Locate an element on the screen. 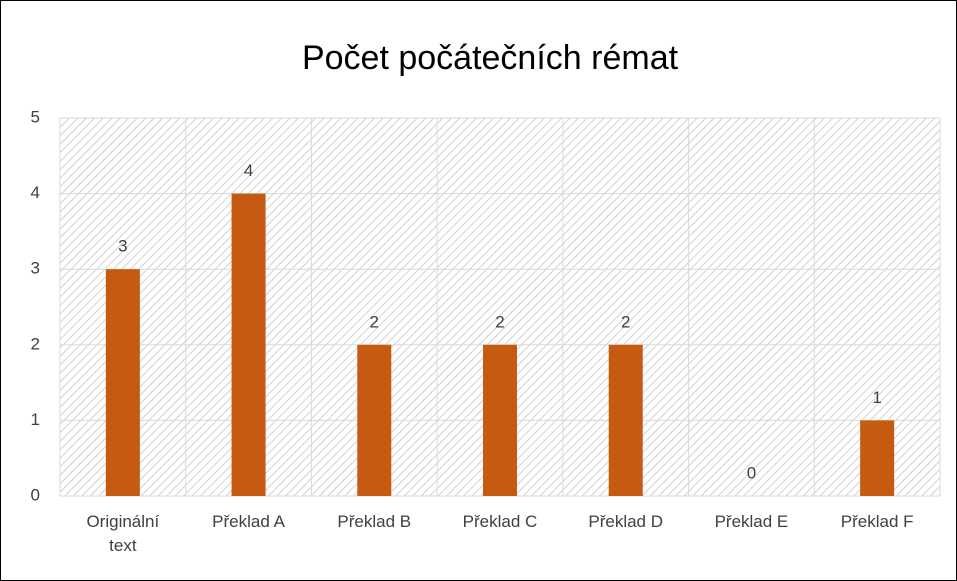 This screenshot has width=957, height=581. data-label: 4 is located at coordinates (248, 170).